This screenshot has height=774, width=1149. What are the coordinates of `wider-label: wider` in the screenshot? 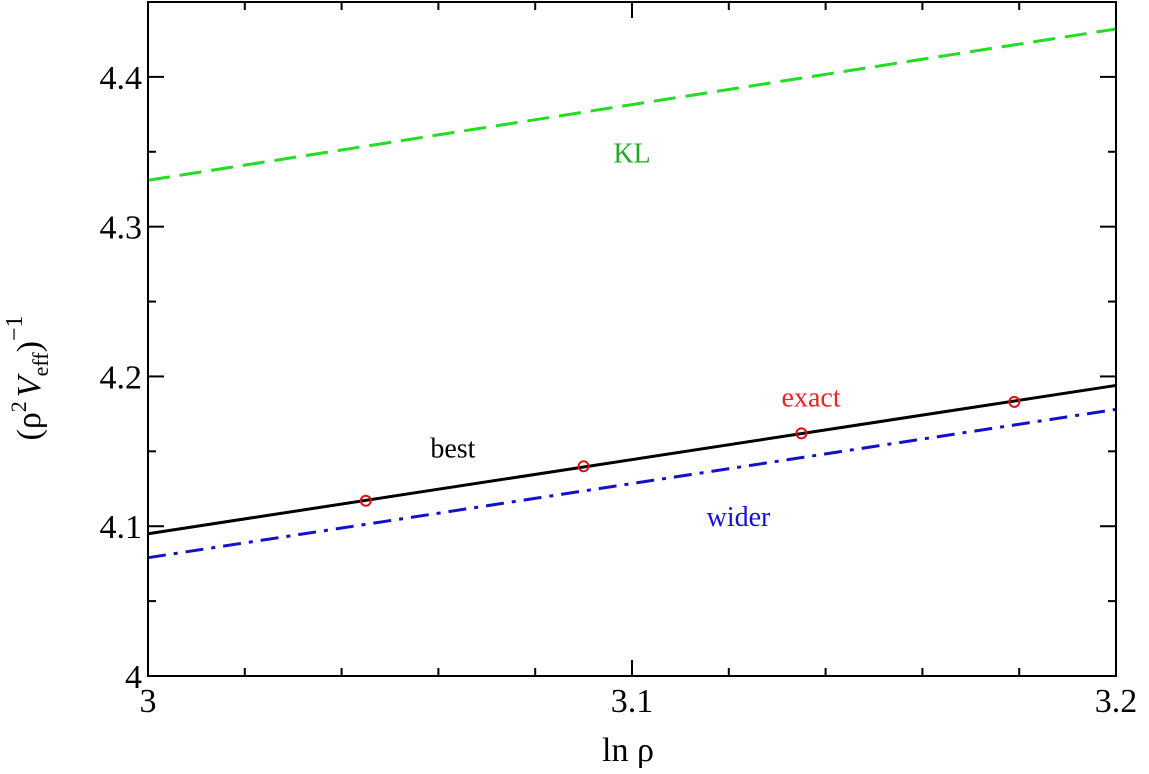 It's located at (739, 517).